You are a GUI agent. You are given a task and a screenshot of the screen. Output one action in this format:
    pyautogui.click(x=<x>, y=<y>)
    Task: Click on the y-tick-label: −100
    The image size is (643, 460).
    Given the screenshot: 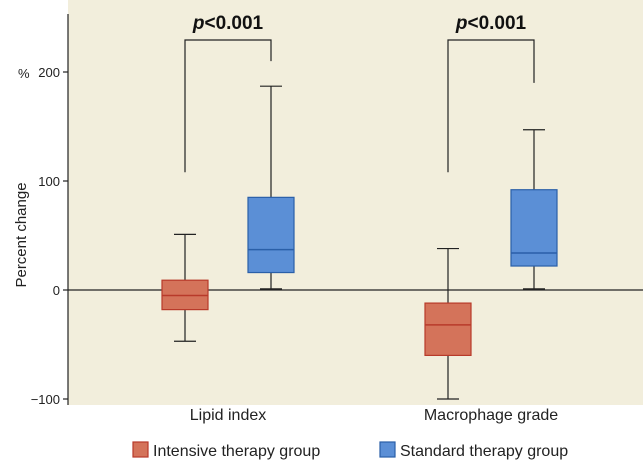 What is the action you would take?
    pyautogui.click(x=45, y=399)
    